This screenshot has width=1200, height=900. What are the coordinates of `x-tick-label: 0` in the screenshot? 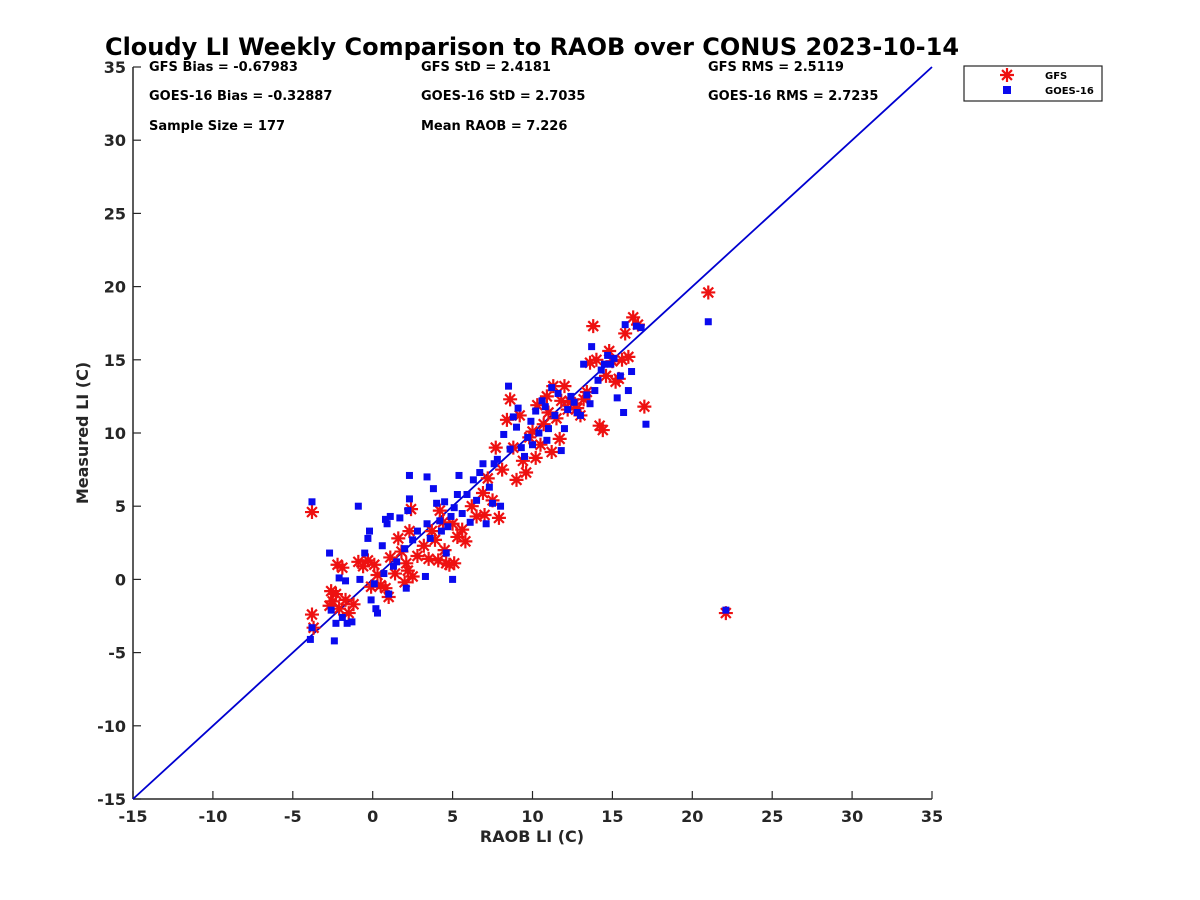 It's located at (372, 816).